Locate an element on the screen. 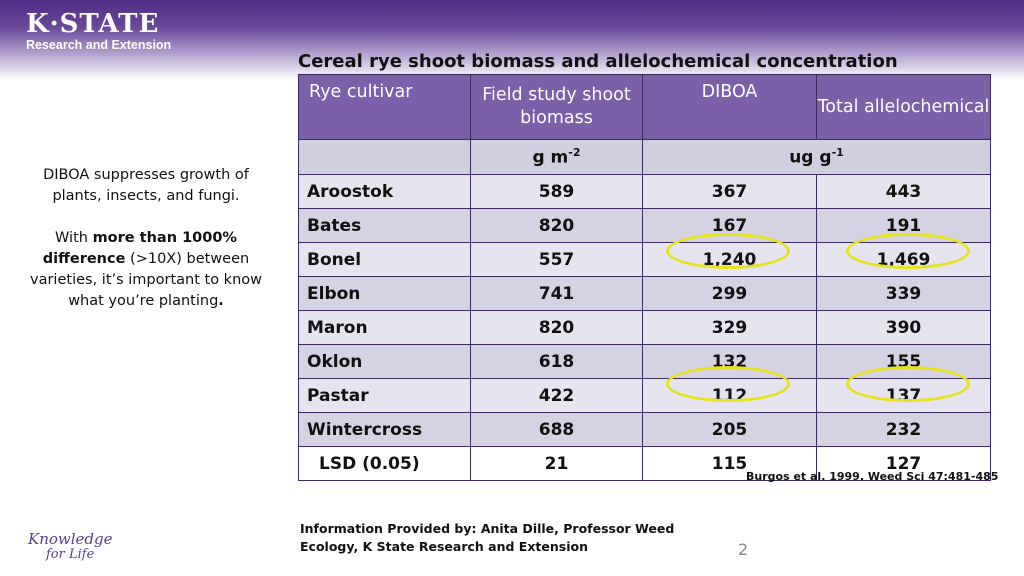 The image size is (1024, 576). table-row-lsd: LSD (0.05) 21 115 127 is located at coordinates (644, 463).